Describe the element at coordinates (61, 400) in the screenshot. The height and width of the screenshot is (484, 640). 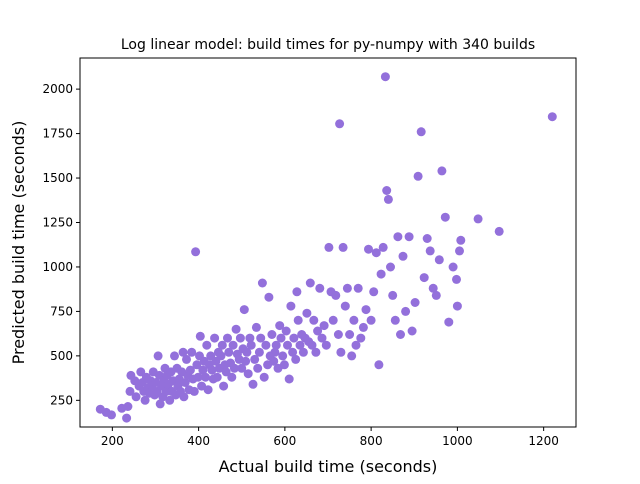
I see `y-tick-label-250: 250` at that location.